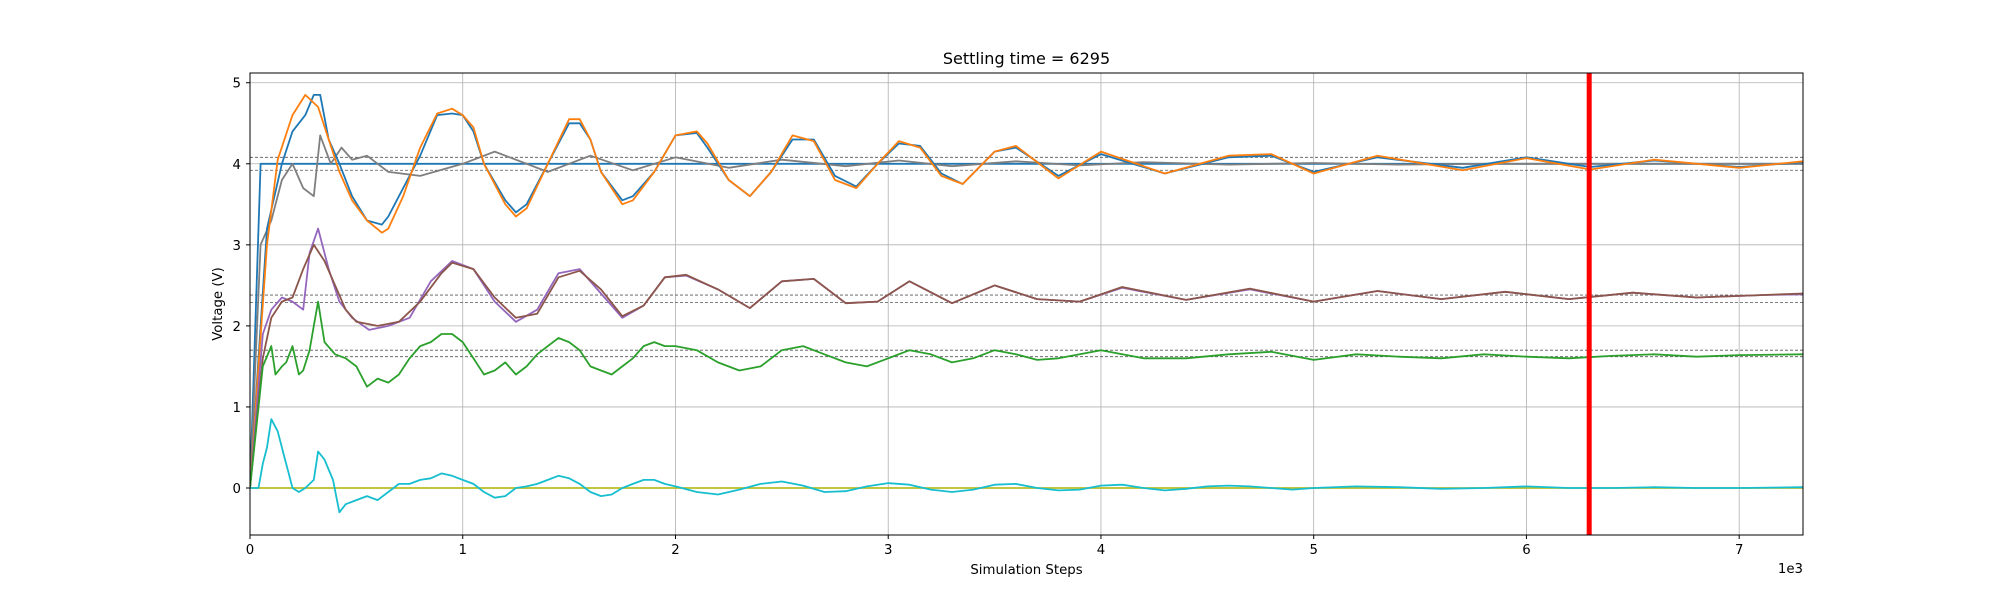  Describe the element at coordinates (237, 246) in the screenshot. I see `y-tick-label: 3` at that location.